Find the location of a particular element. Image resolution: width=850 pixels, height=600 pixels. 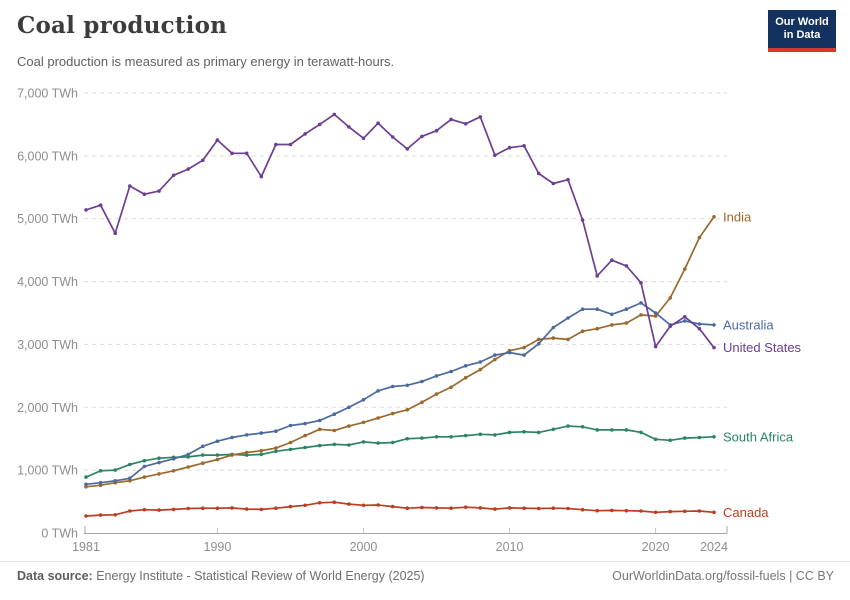

y-axis-tick-label: 6,000 TWh is located at coordinates (47, 156).